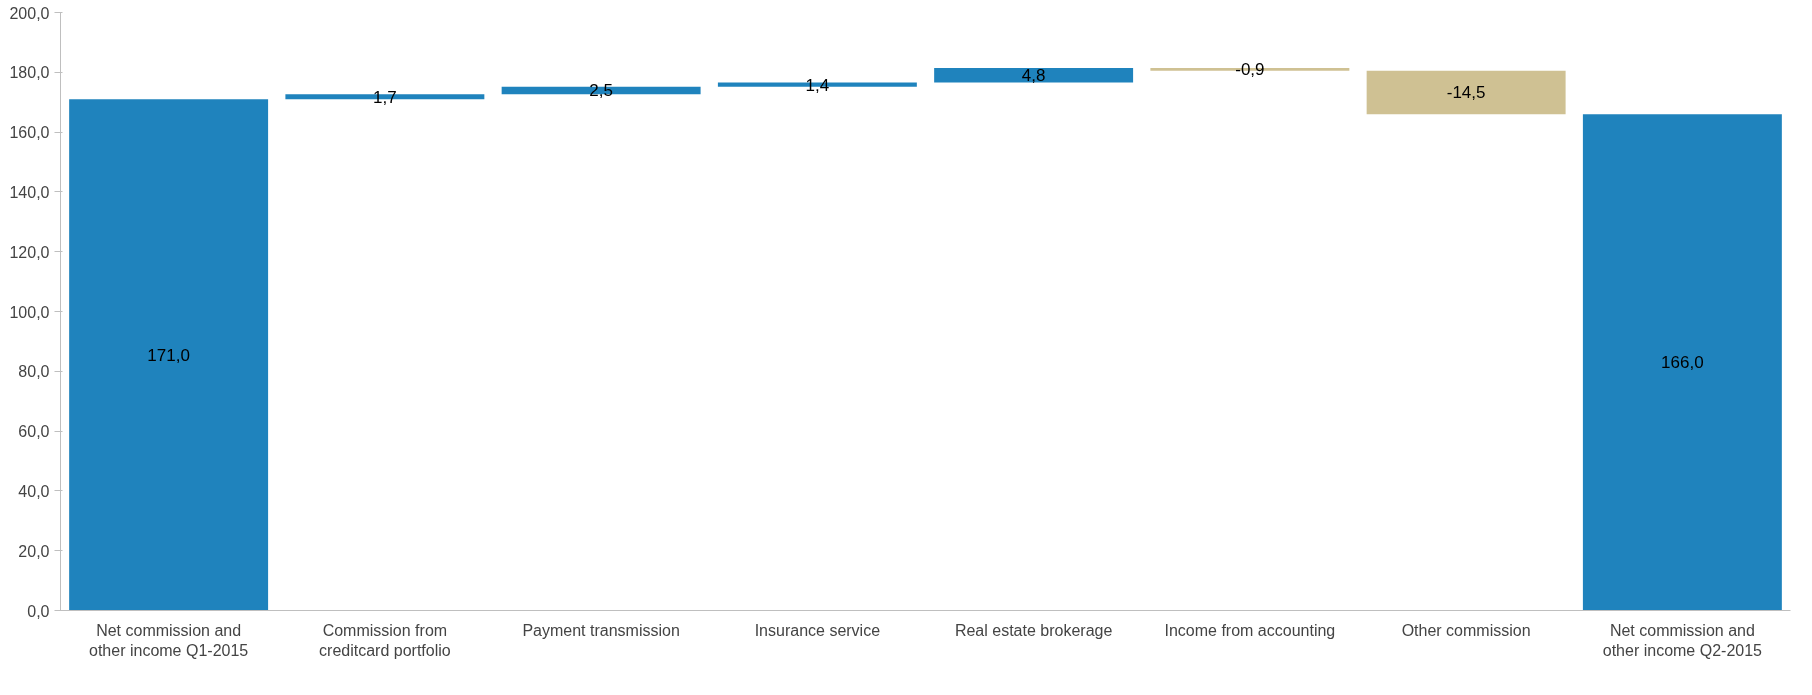 The height and width of the screenshot is (695, 1812). Describe the element at coordinates (169, 640) in the screenshot. I see `x-tick-label: Net commission and other income Q1-2015` at that location.